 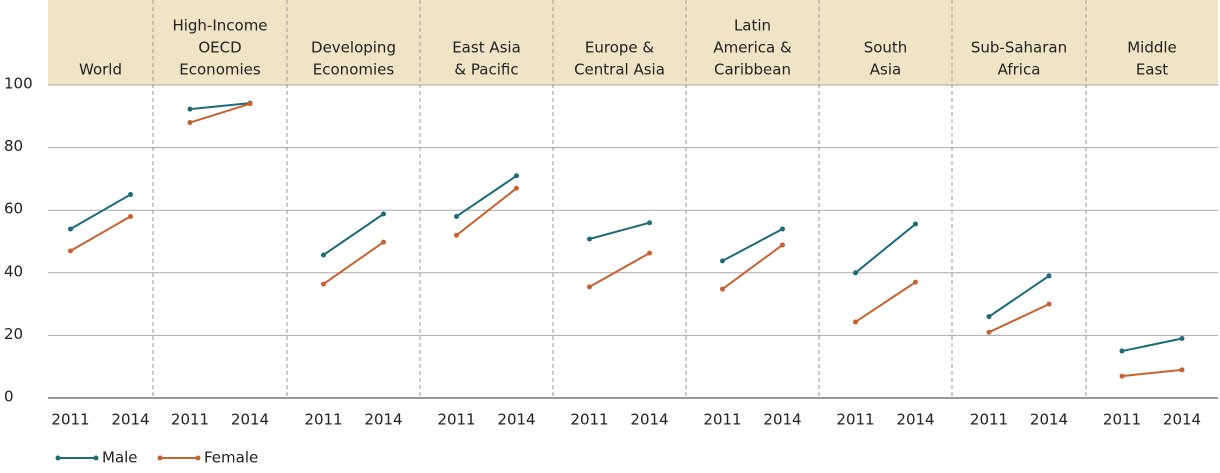 What do you see at coordinates (1019, 48) in the screenshot?
I see `panel-title: Sub-Saharan` at bounding box center [1019, 48].